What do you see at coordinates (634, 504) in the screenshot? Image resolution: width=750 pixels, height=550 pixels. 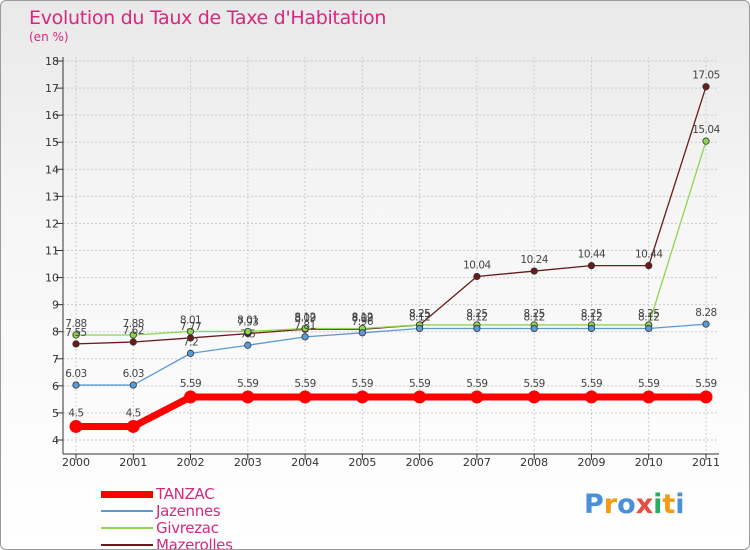 I see `proxiti-logo: Proxiti` at bounding box center [634, 504].